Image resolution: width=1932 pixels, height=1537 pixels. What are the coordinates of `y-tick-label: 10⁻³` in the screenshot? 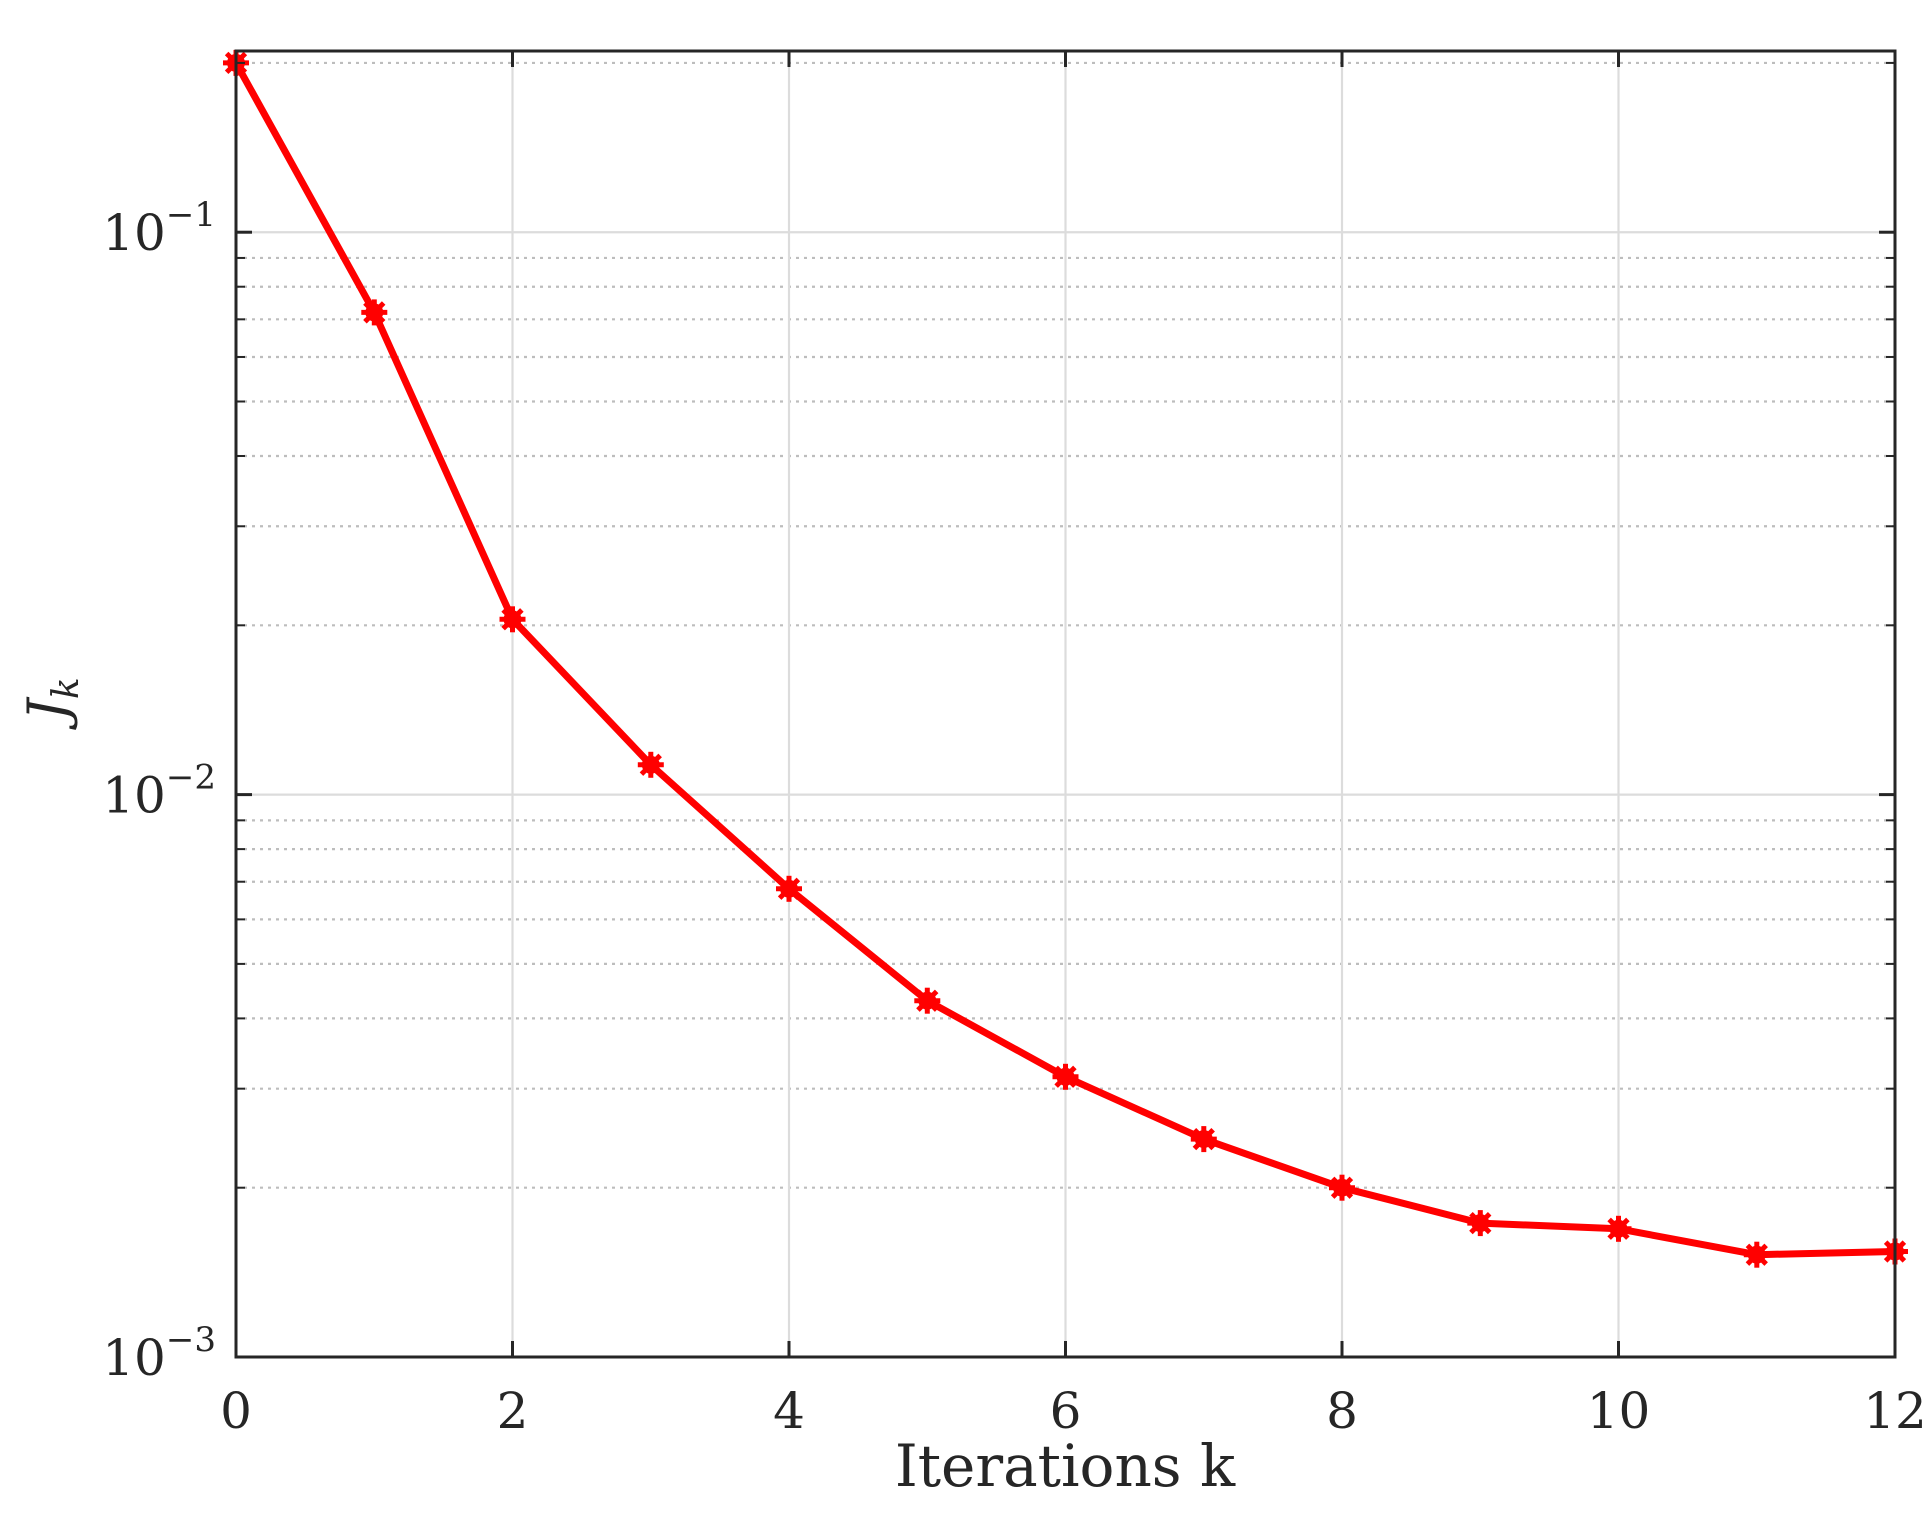 It's located at (159, 1353).